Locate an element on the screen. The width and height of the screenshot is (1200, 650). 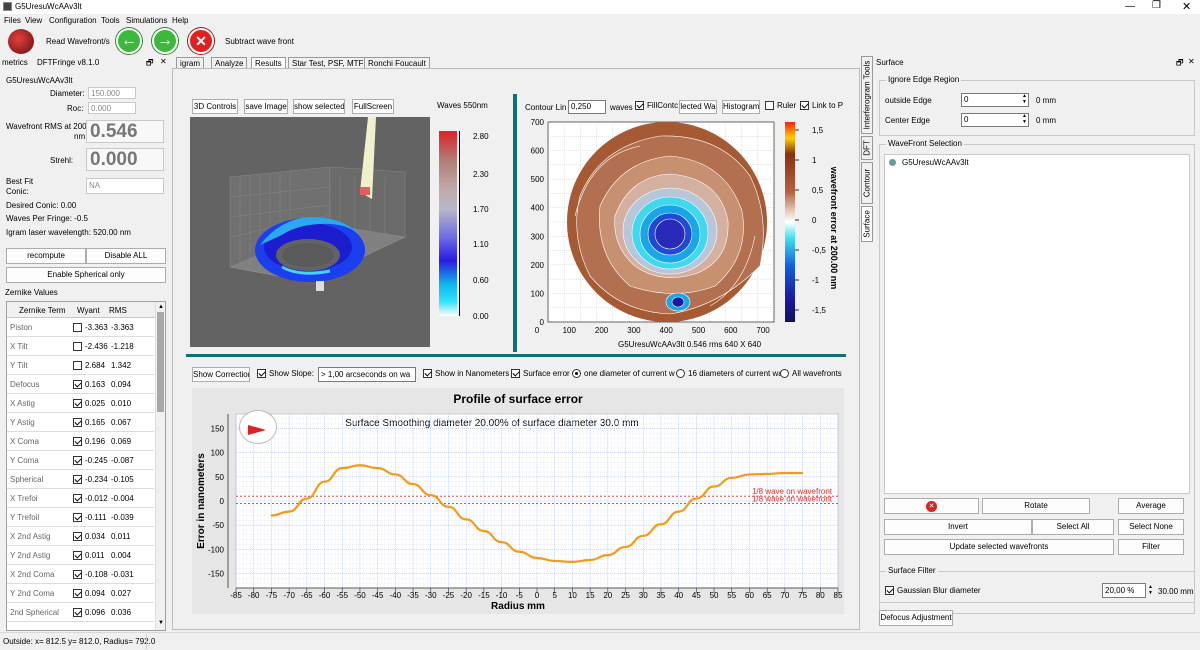
zernike-row: X 2nd Coma -0.108 -0.031 is located at coordinates (80, 575).